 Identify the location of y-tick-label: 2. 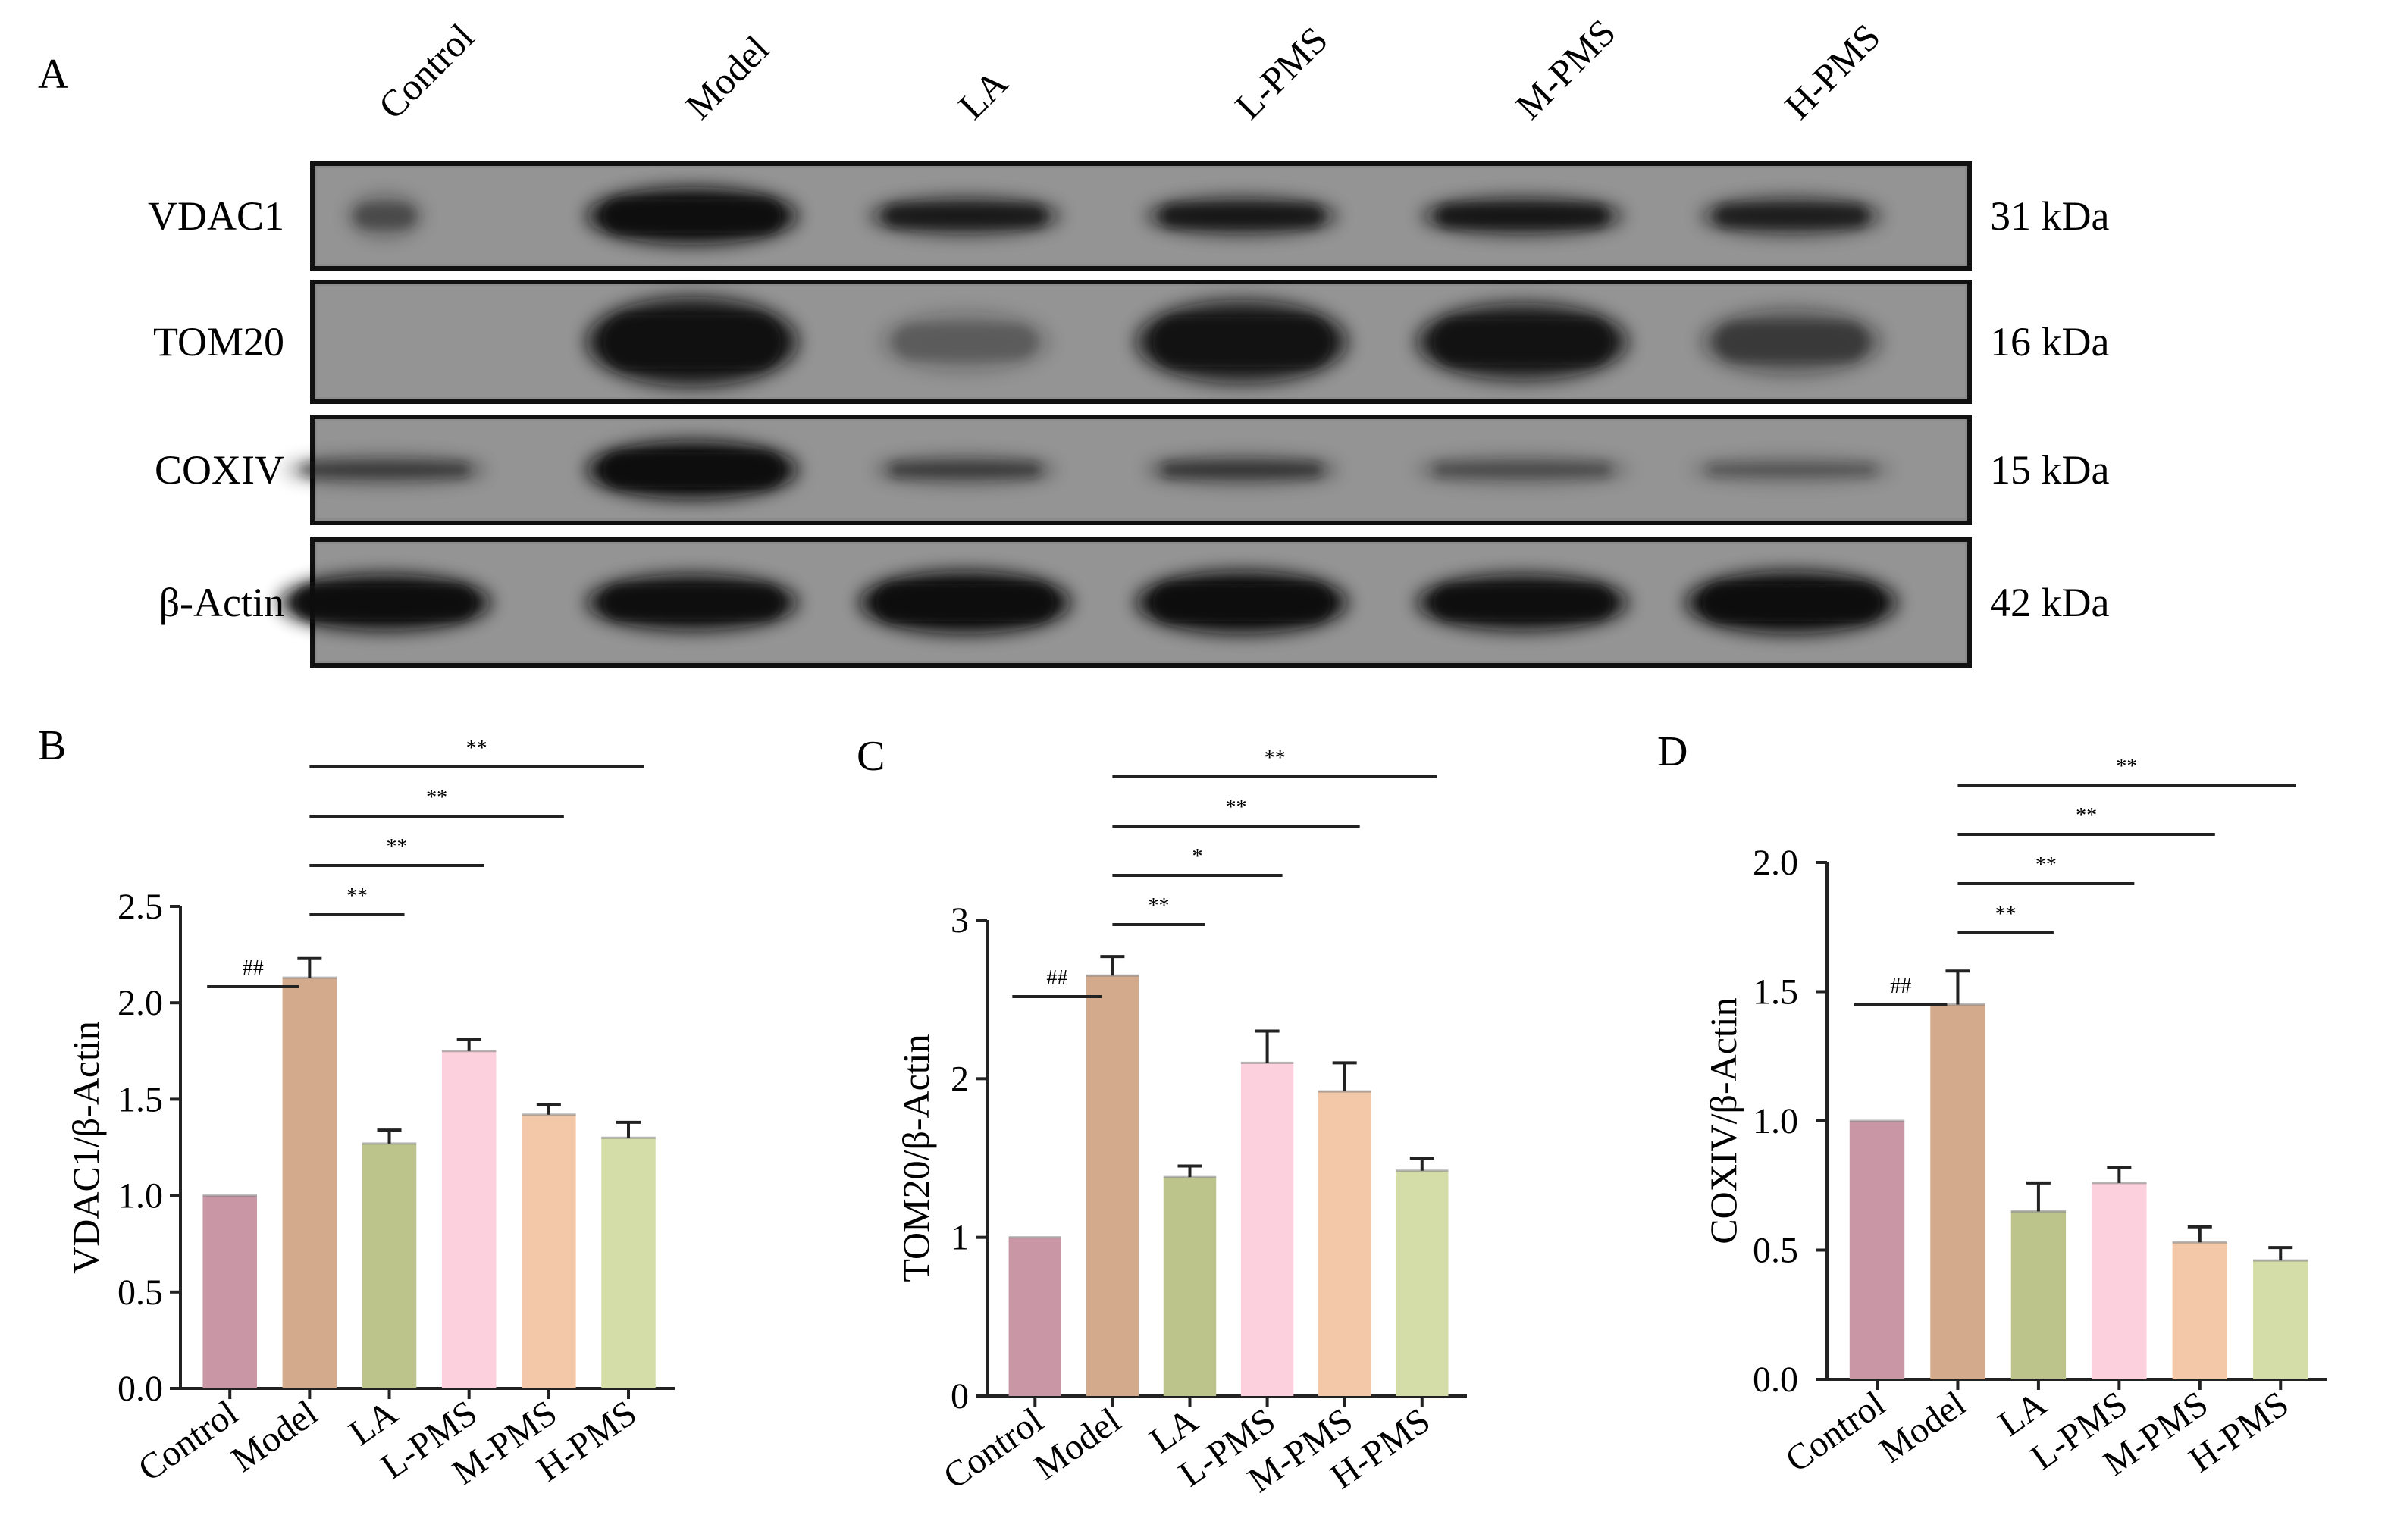
(960, 1079).